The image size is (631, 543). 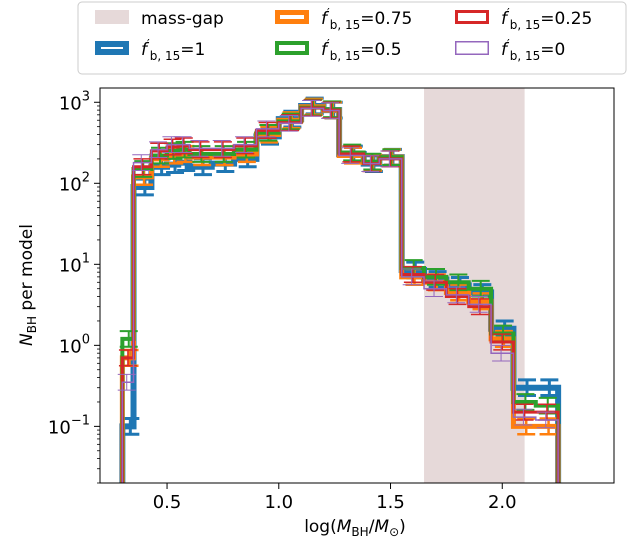 What do you see at coordinates (167, 502) in the screenshot?
I see `x-tick-label: 0.5` at bounding box center [167, 502].